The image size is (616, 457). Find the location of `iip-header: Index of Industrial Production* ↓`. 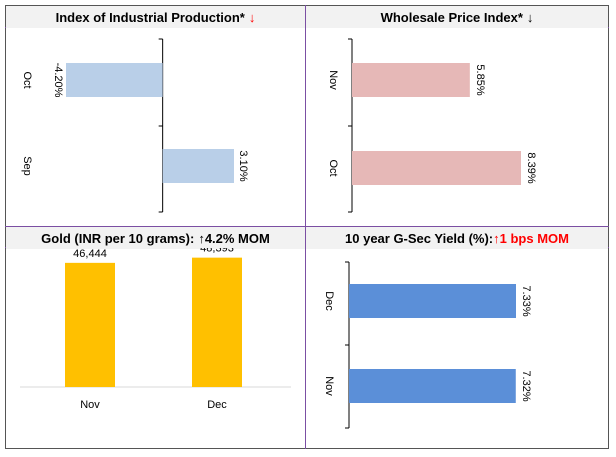

iip-header: Index of Industrial Production* ↓ is located at coordinates (155, 17).